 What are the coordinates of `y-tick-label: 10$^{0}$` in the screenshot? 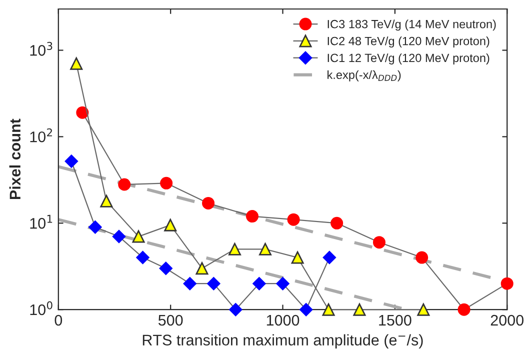 It's located at (41, 308).